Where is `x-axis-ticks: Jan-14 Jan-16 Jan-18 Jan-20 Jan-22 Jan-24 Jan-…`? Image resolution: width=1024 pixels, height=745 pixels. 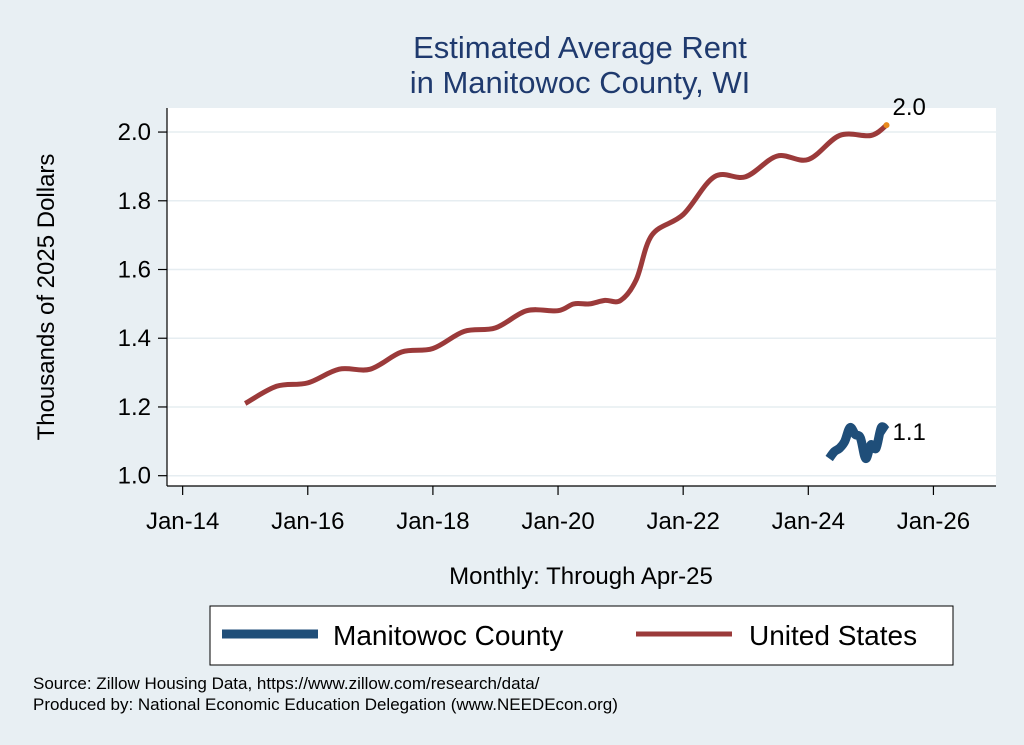 x-axis-ticks: Jan-14 Jan-16 Jan-18 Jan-20 Jan-22 Jan-24 Jan-… is located at coordinates (558, 510).